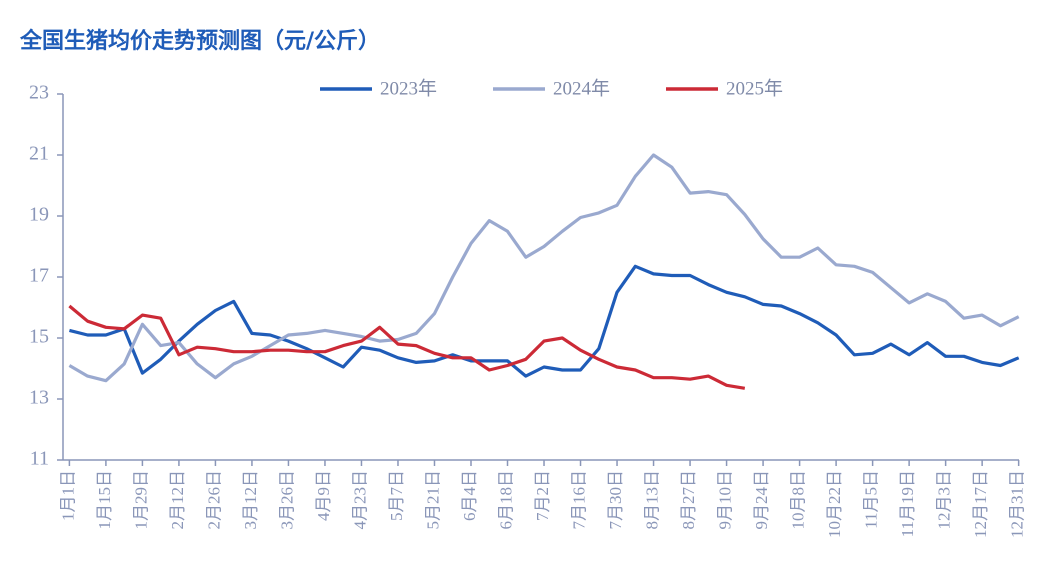 Image resolution: width=1044 pixels, height=588 pixels. What do you see at coordinates (754, 88) in the screenshot?
I see `legend-label: 2025年` at bounding box center [754, 88].